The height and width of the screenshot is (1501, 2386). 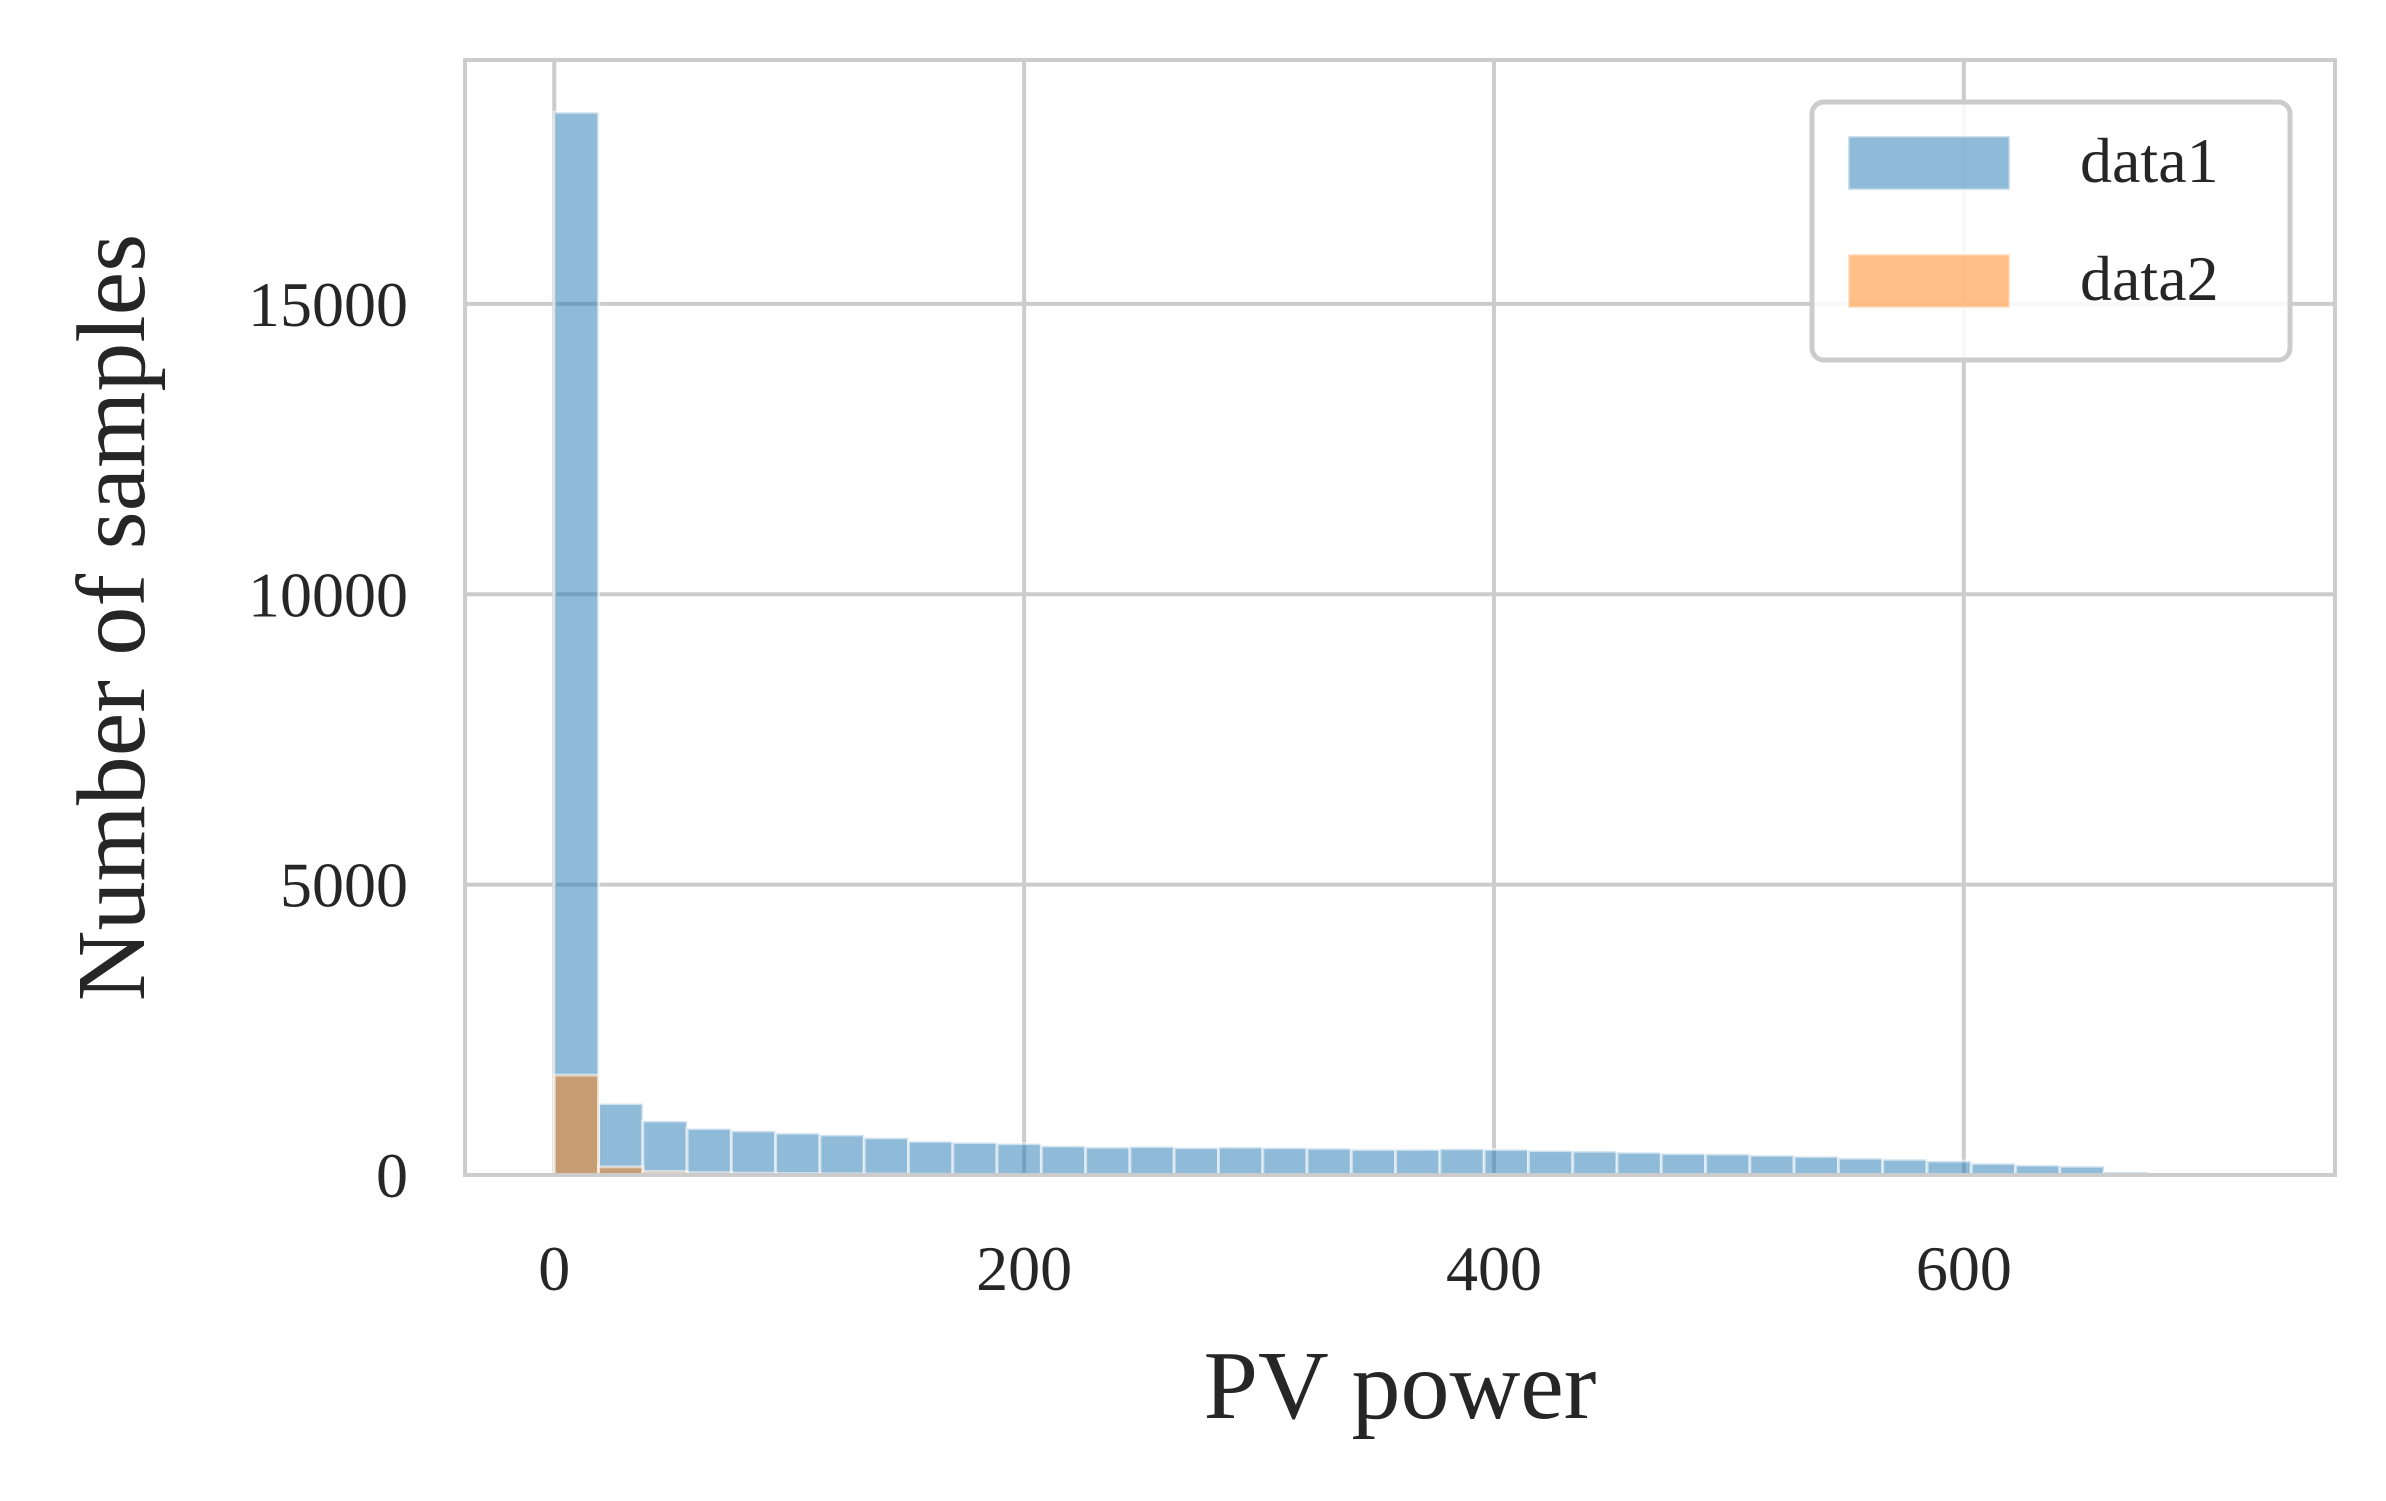 What do you see at coordinates (112, 618) in the screenshot?
I see `y-axis-label: Number of samples` at bounding box center [112, 618].